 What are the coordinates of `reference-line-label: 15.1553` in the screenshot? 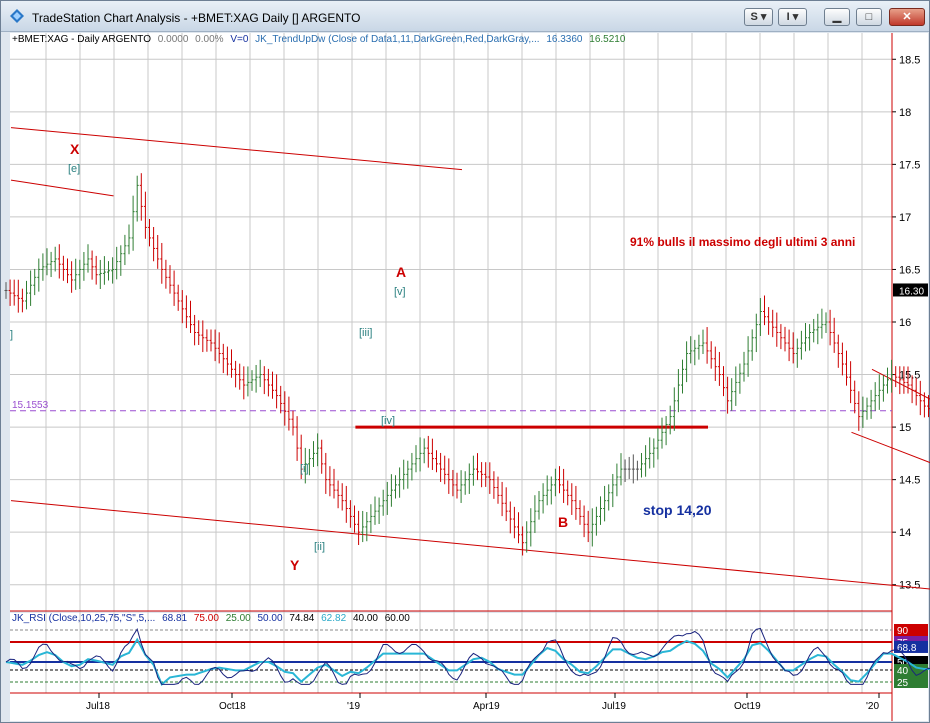 It's located at (30, 405).